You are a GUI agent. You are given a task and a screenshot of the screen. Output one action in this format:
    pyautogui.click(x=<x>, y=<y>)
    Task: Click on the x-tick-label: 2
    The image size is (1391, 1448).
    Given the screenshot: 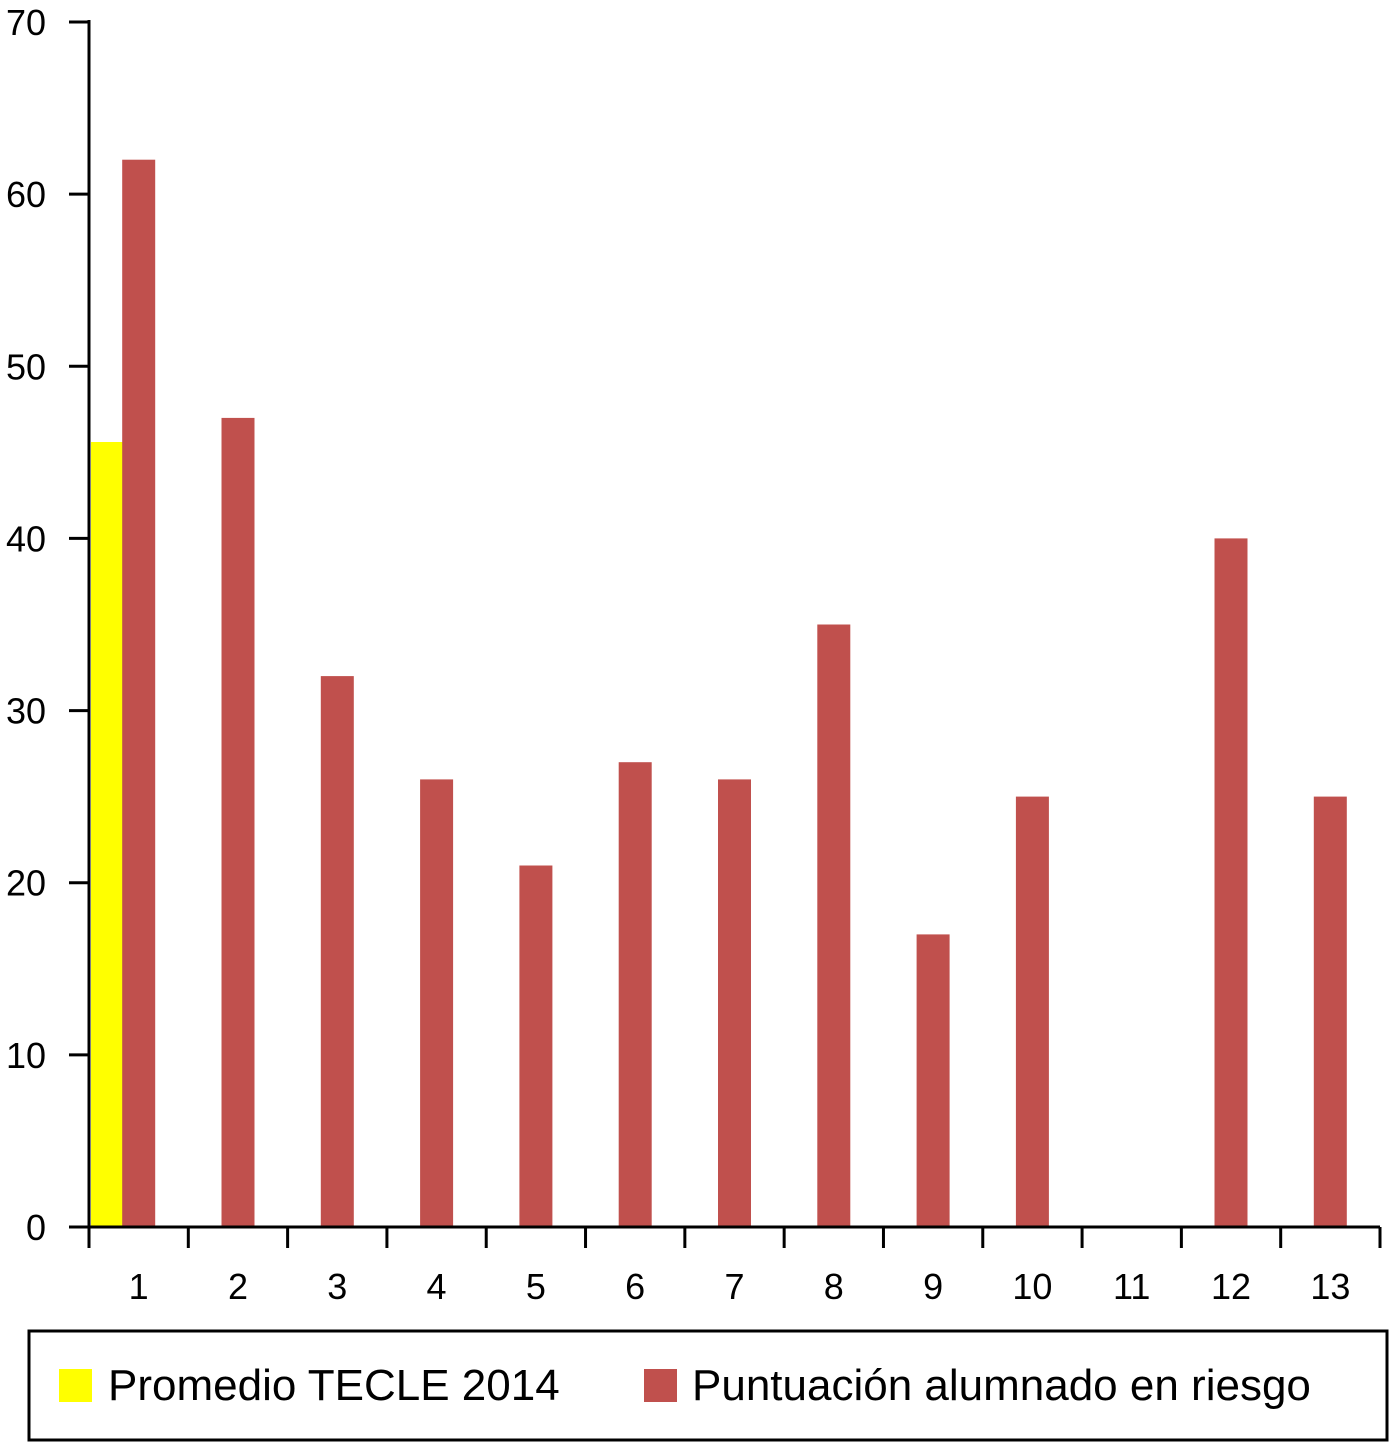 What is the action you would take?
    pyautogui.click(x=238, y=1286)
    